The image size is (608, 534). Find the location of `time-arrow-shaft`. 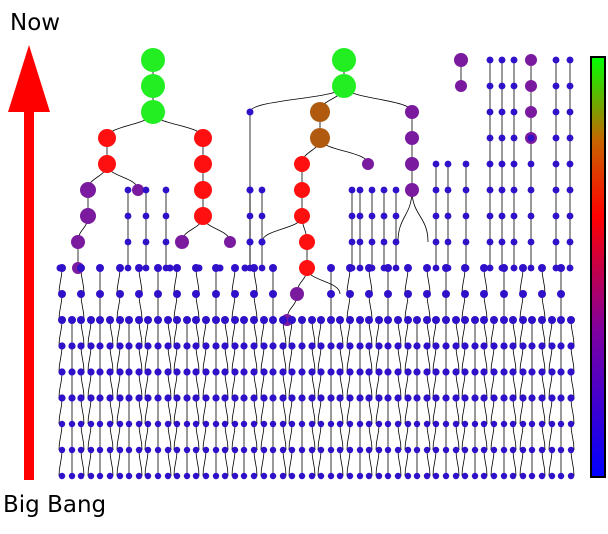

time-arrow-shaft is located at coordinates (29, 290).